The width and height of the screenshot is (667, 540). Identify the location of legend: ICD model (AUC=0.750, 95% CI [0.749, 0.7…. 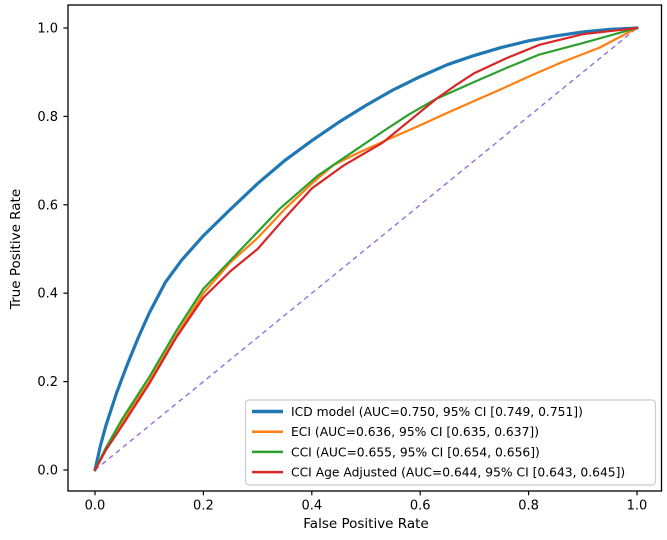
(450, 442).